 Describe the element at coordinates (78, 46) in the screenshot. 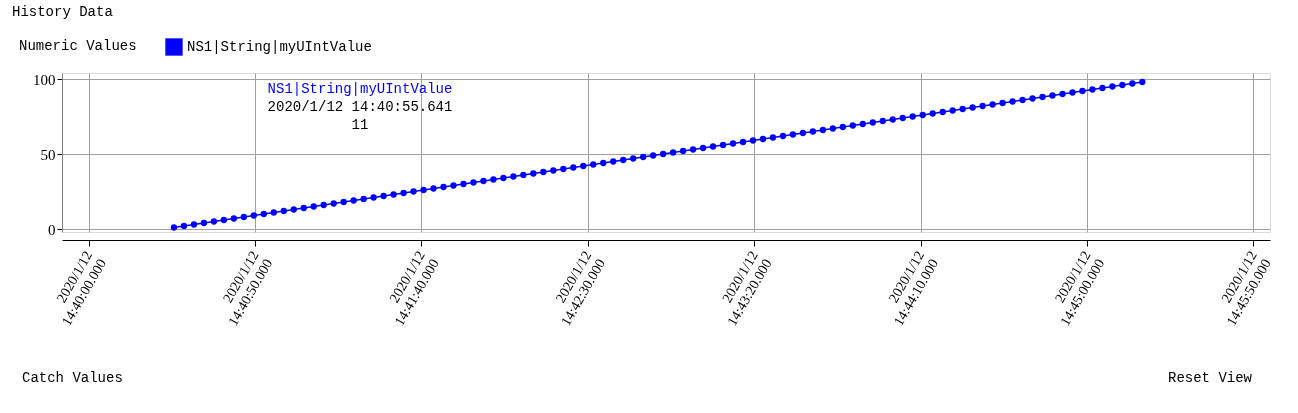

I see `chart-subtitle: Numeric Values` at that location.